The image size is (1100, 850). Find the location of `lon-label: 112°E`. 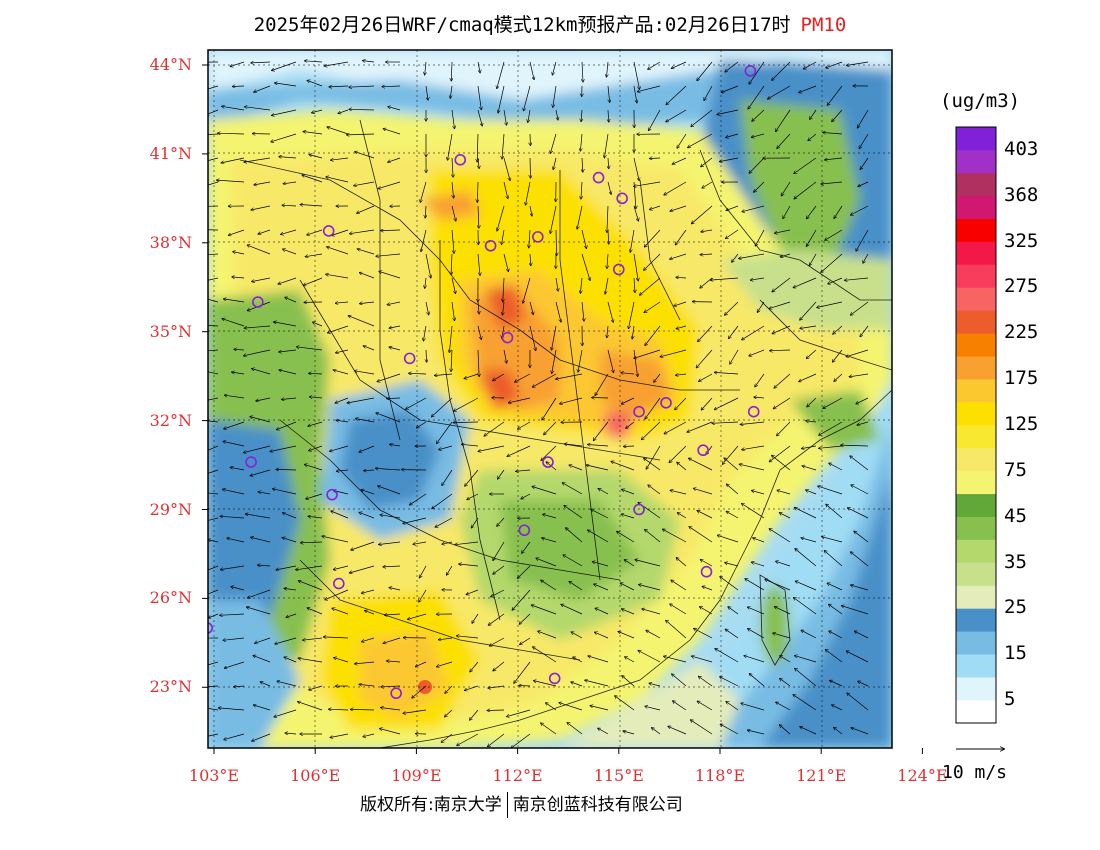

lon-label: 112°E is located at coordinates (517, 775).